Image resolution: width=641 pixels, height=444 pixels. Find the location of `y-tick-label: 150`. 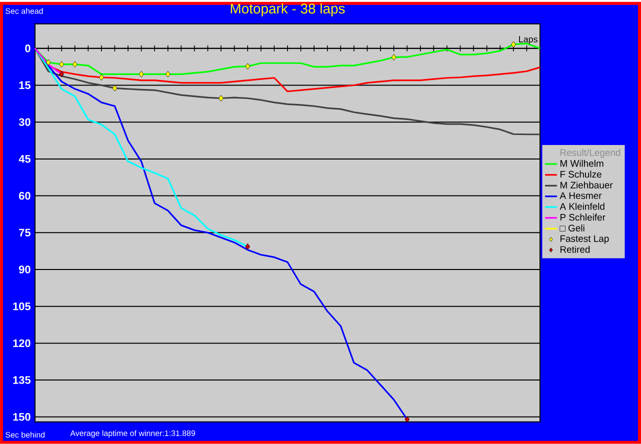

y-tick-label: 150 is located at coordinates (21, 417).